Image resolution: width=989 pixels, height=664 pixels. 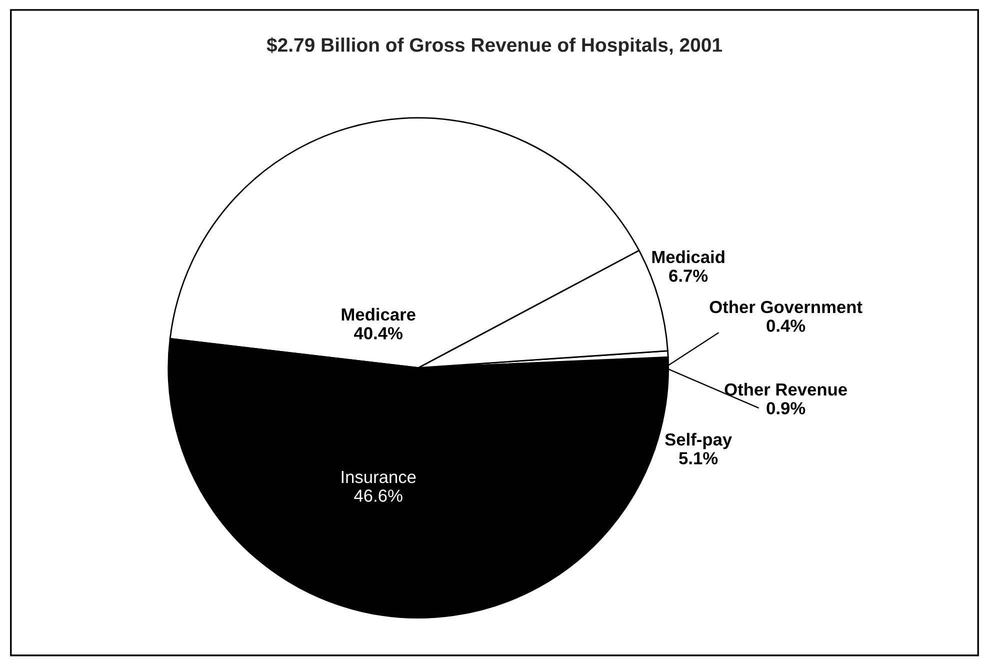 What do you see at coordinates (786, 408) in the screenshot?
I see `data-label: 0.9%` at bounding box center [786, 408].